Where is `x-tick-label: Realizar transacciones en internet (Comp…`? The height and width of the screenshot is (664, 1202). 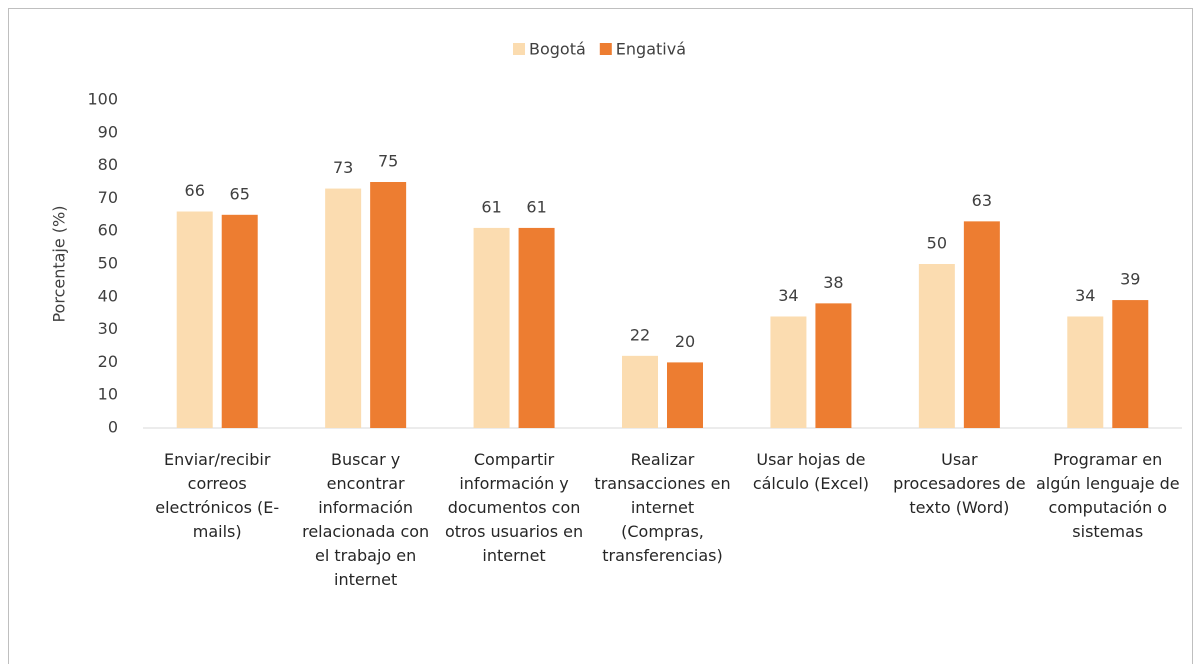
x-tick-label: Realizar transacciones en internet (Comp… is located at coordinates (662, 507).